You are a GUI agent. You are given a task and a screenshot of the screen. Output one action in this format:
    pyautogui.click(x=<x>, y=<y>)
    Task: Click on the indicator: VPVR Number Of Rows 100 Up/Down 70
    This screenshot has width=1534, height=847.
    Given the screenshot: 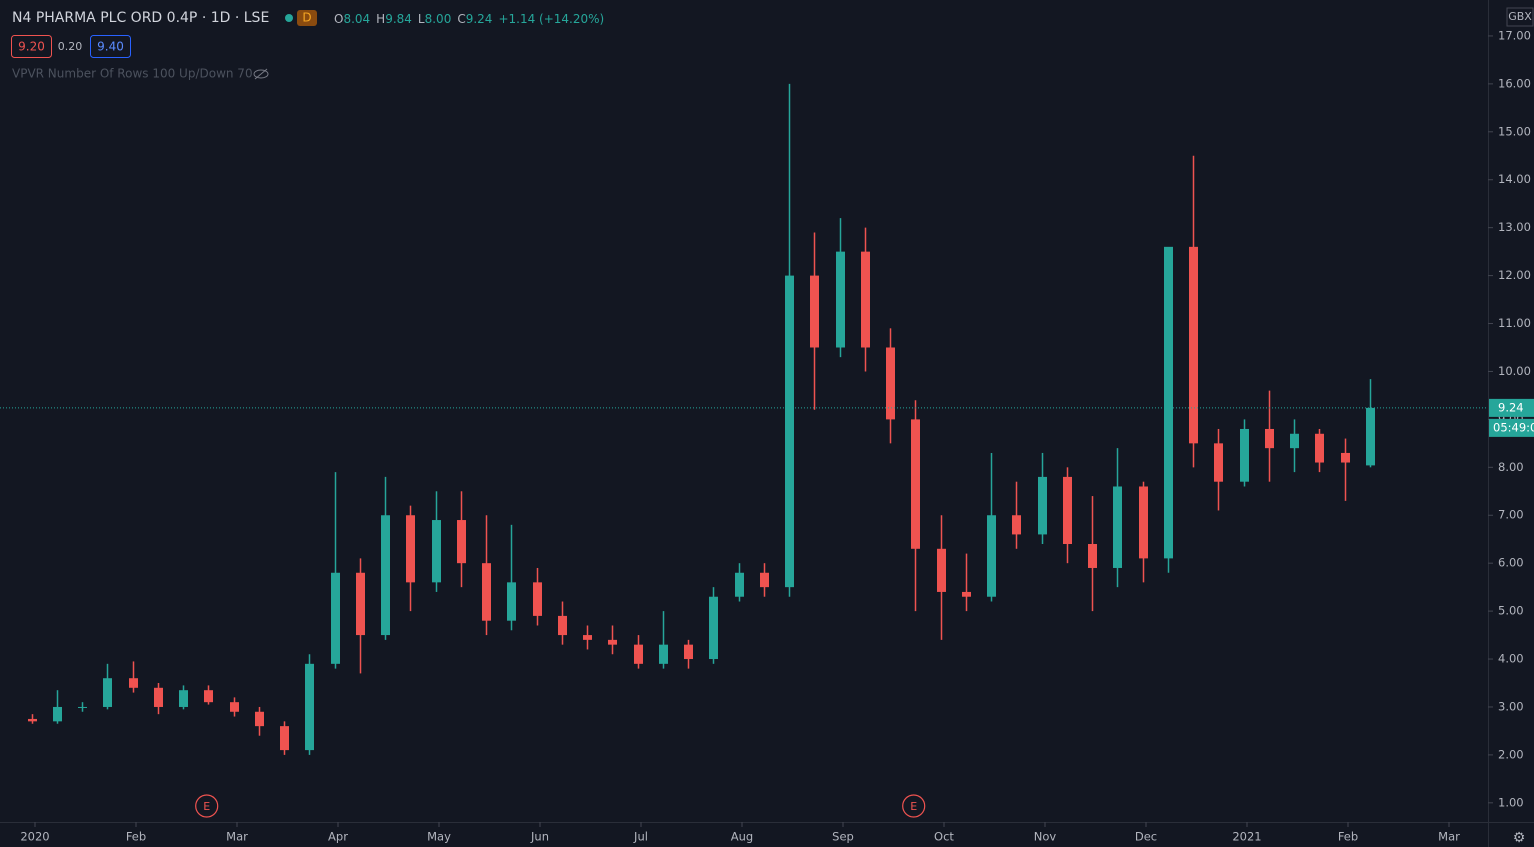 What is the action you would take?
    pyautogui.click(x=132, y=74)
    